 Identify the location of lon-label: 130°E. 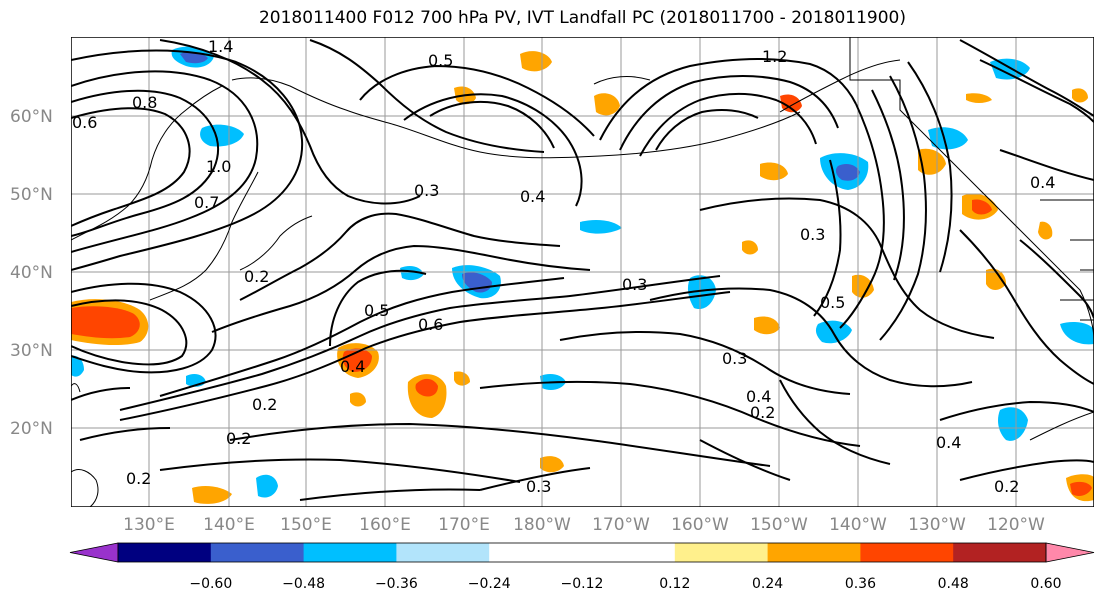
(149, 525).